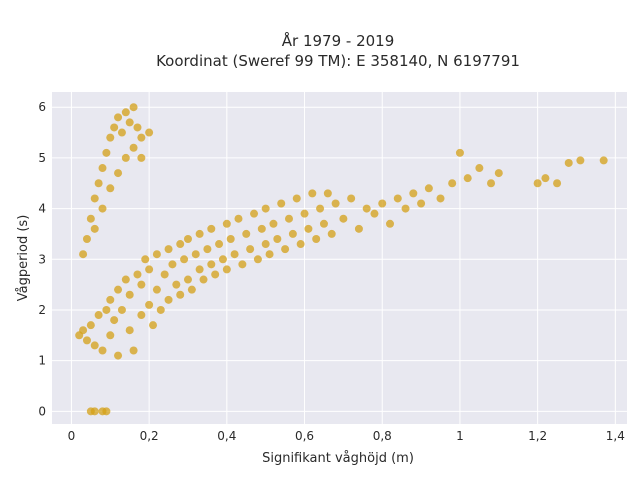 This screenshot has height=484, width=640. What do you see at coordinates (149, 436) in the screenshot?
I see `x-tick-label: 0,2` at bounding box center [149, 436].